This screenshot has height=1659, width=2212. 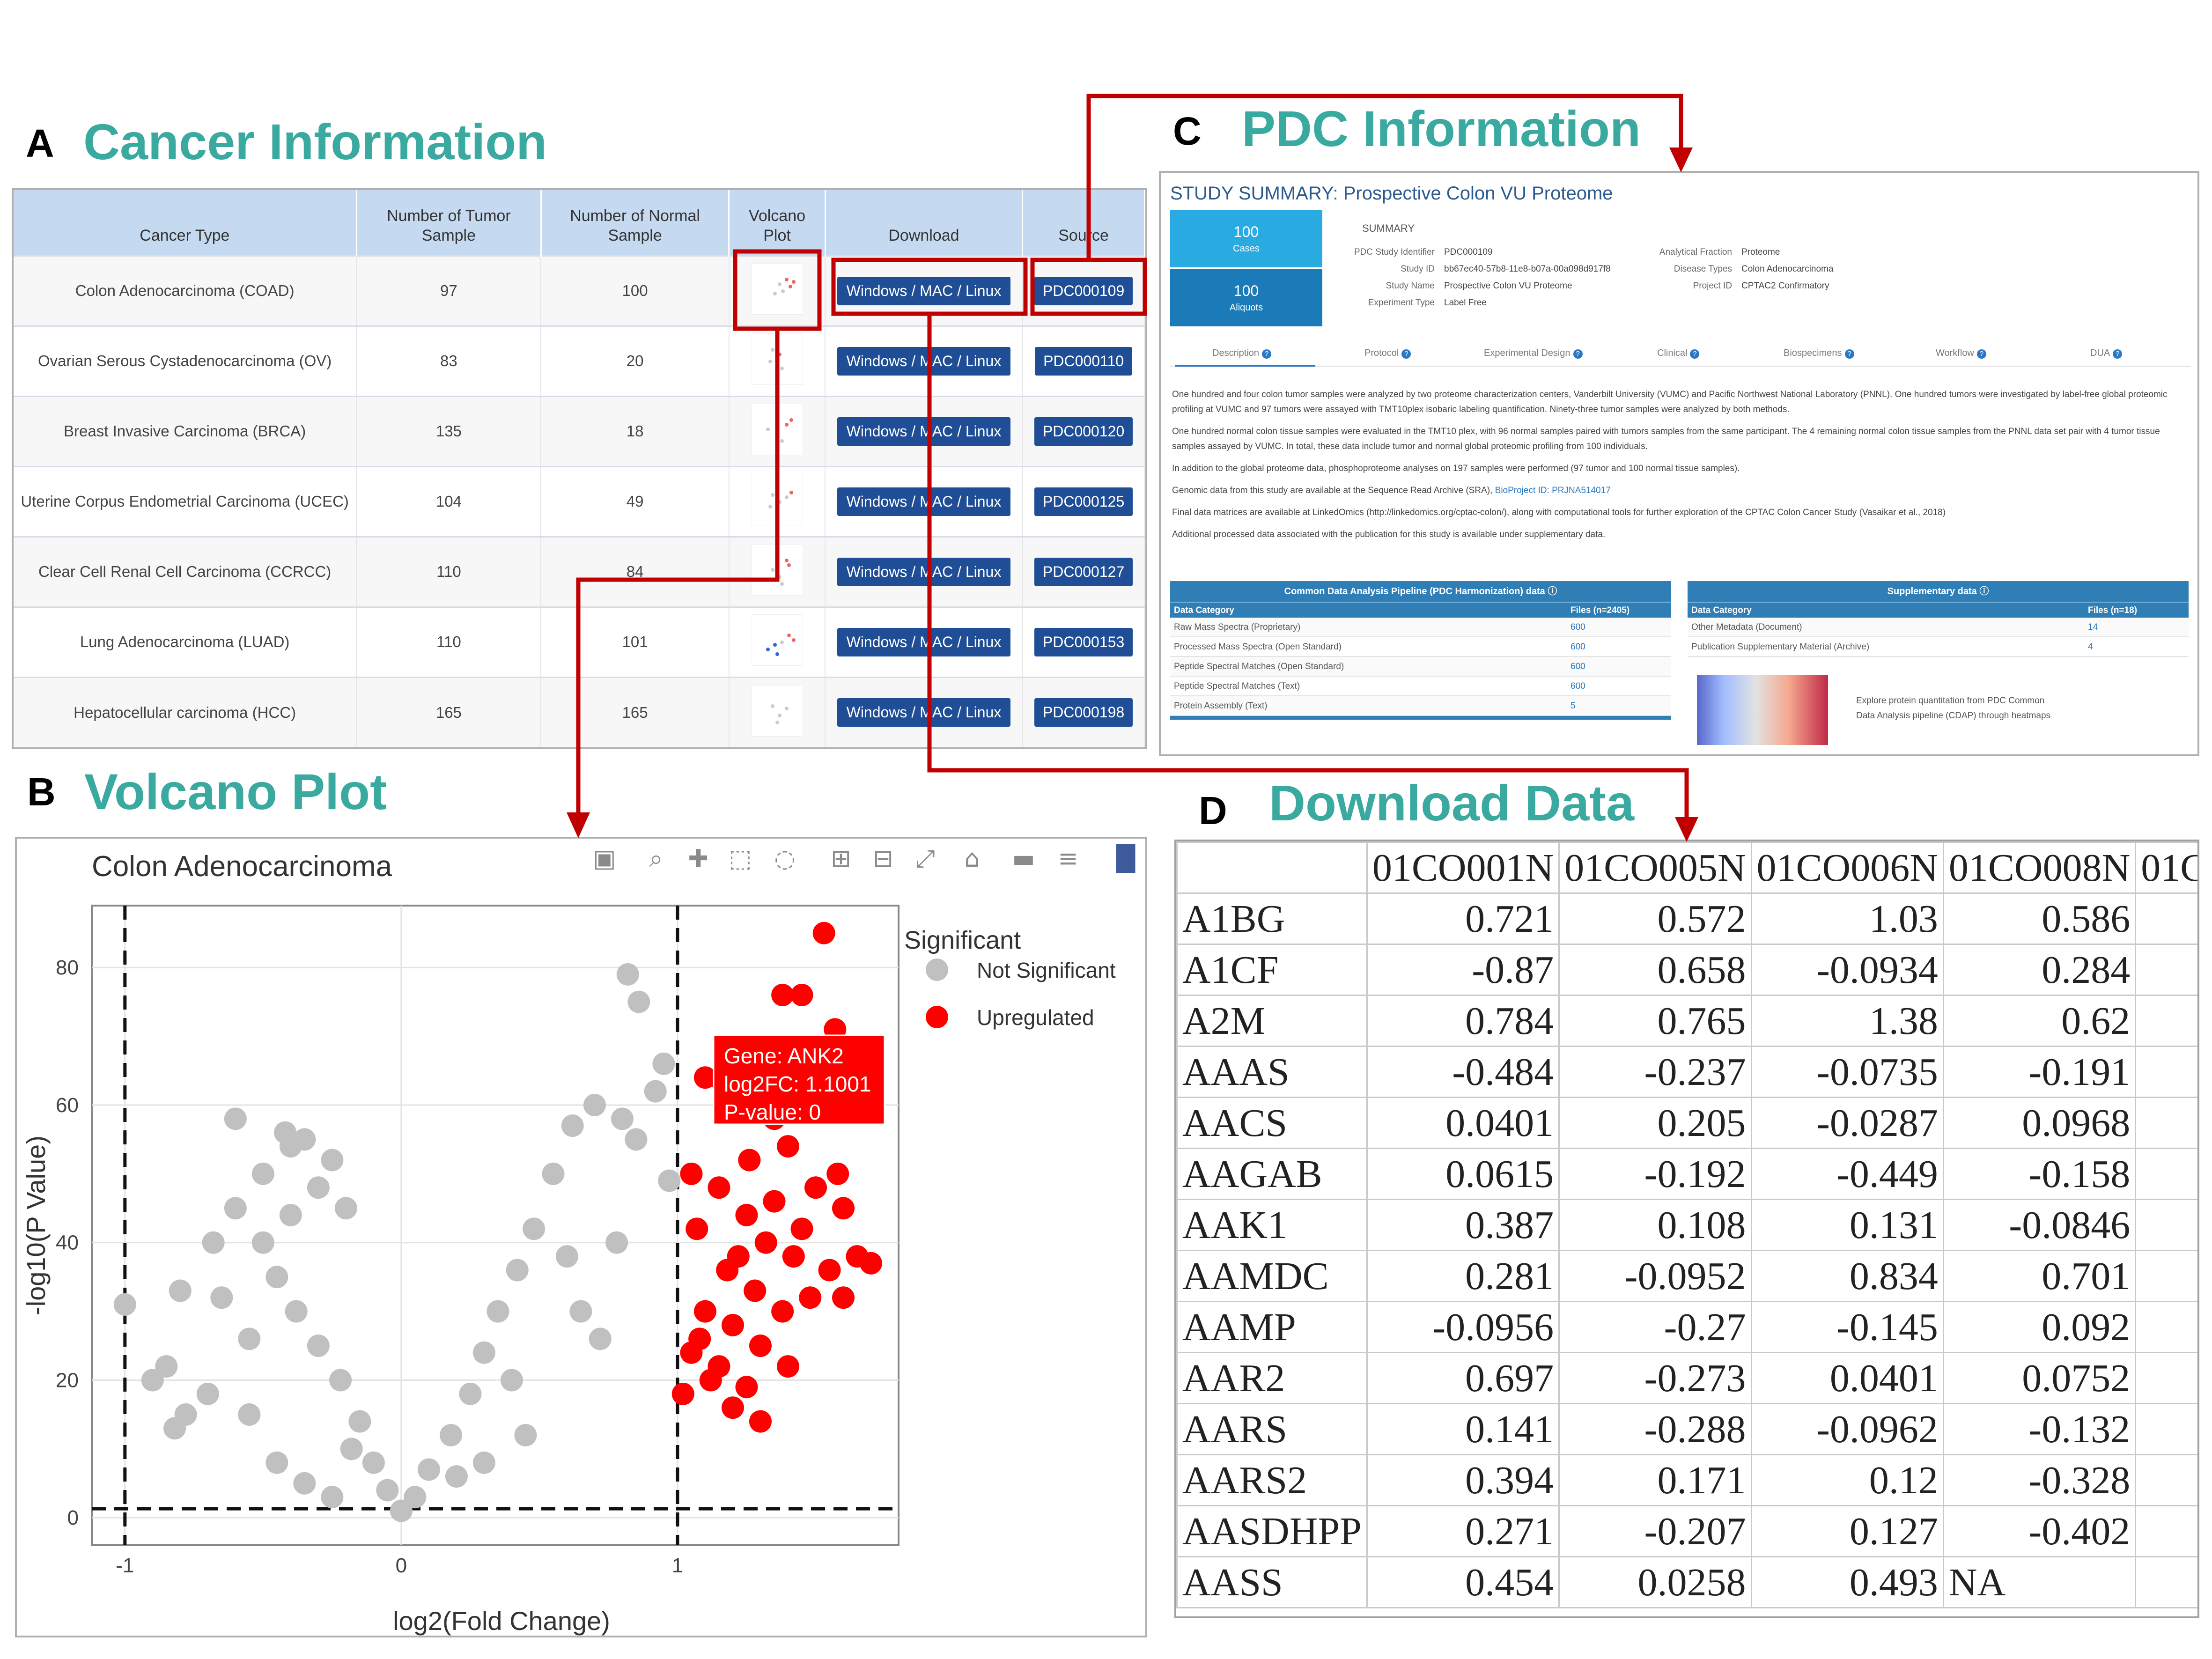 I want to click on file-count-link: 5, so click(x=1573, y=706).